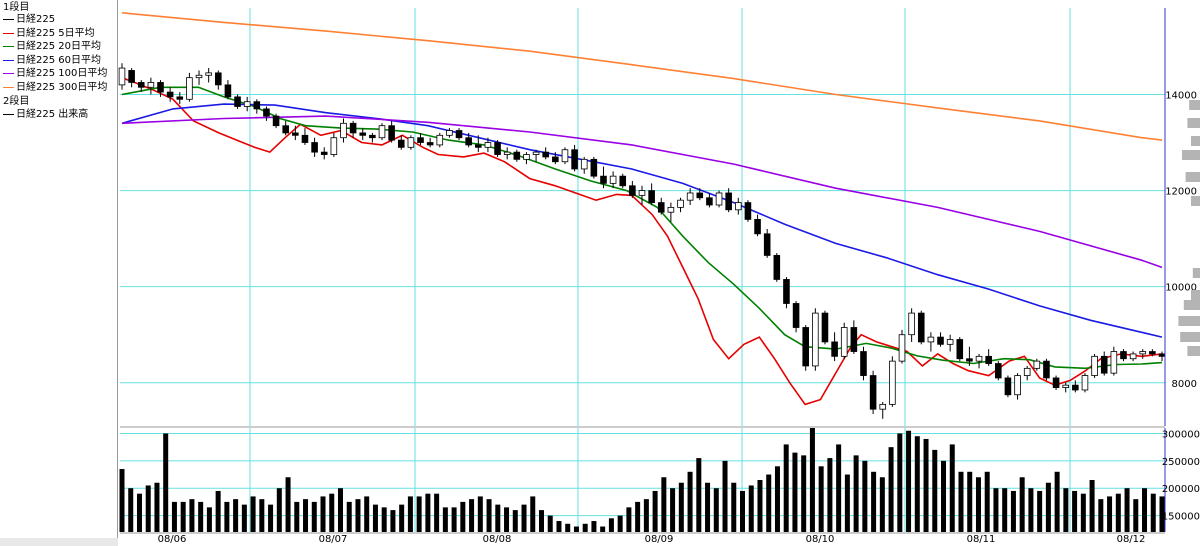  I want to click on legend-label: 日経225 100日平均, so click(62, 73).